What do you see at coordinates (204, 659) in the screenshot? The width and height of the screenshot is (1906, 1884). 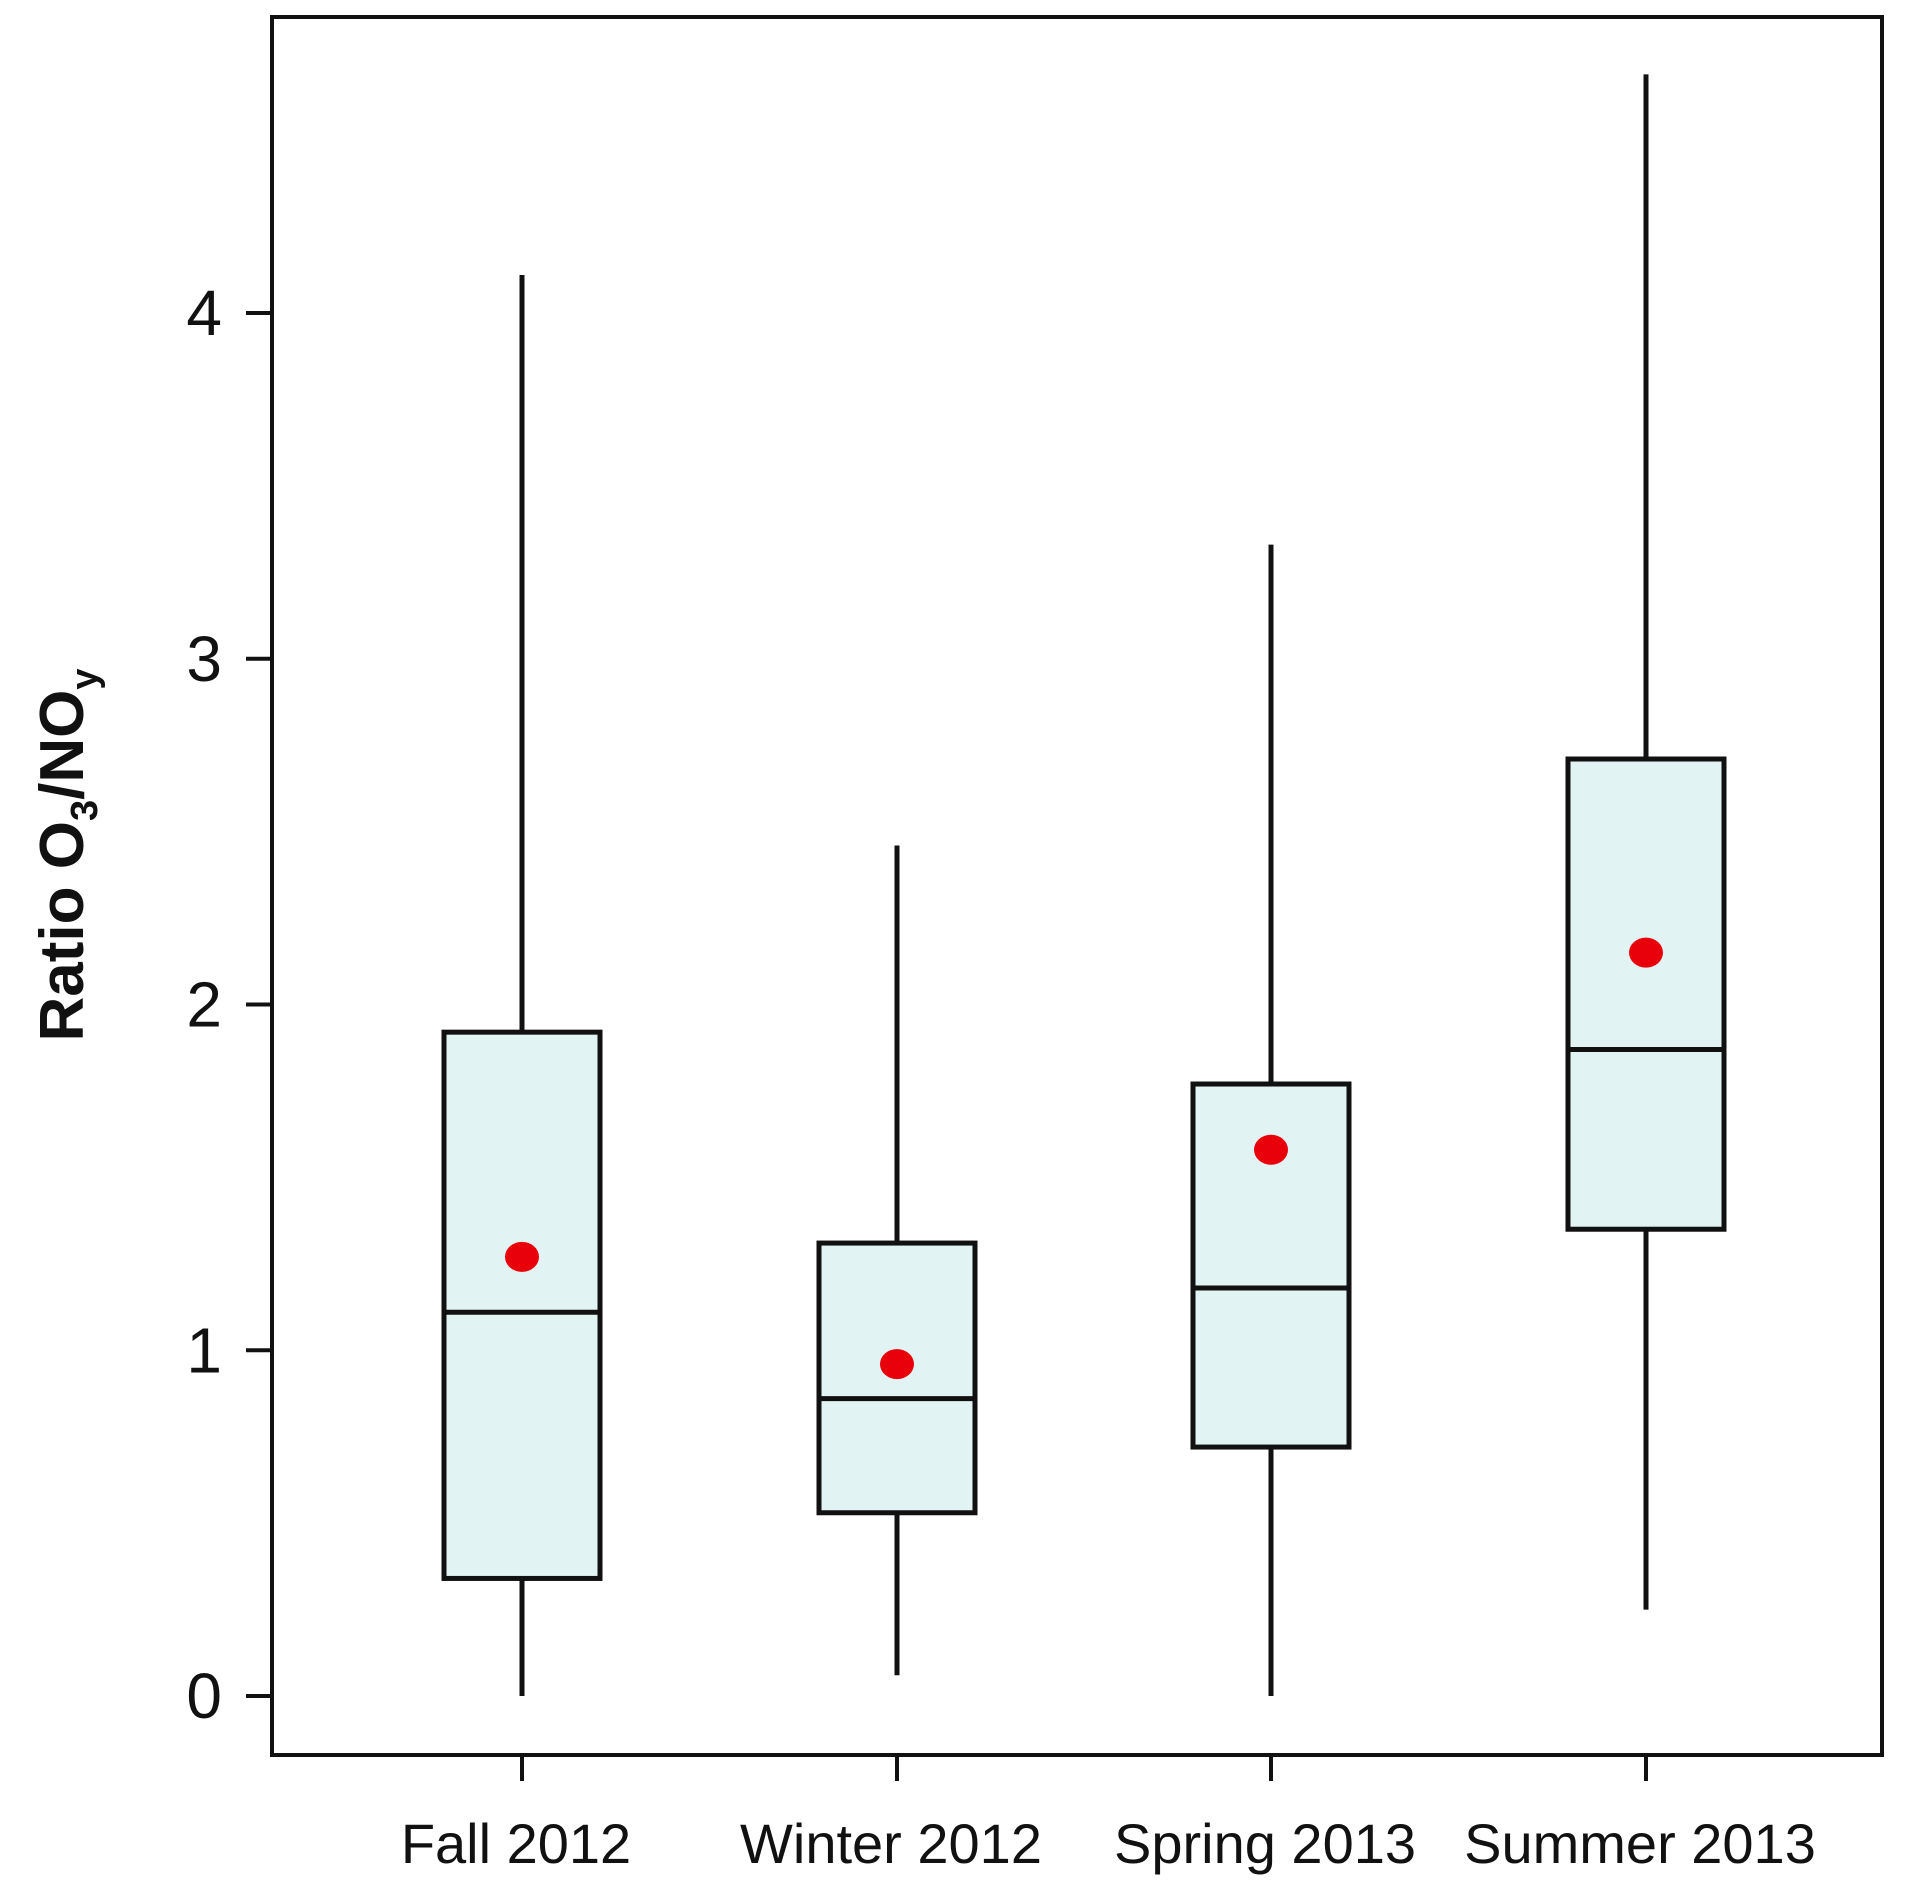 I see `y-tick-label: 3` at bounding box center [204, 659].